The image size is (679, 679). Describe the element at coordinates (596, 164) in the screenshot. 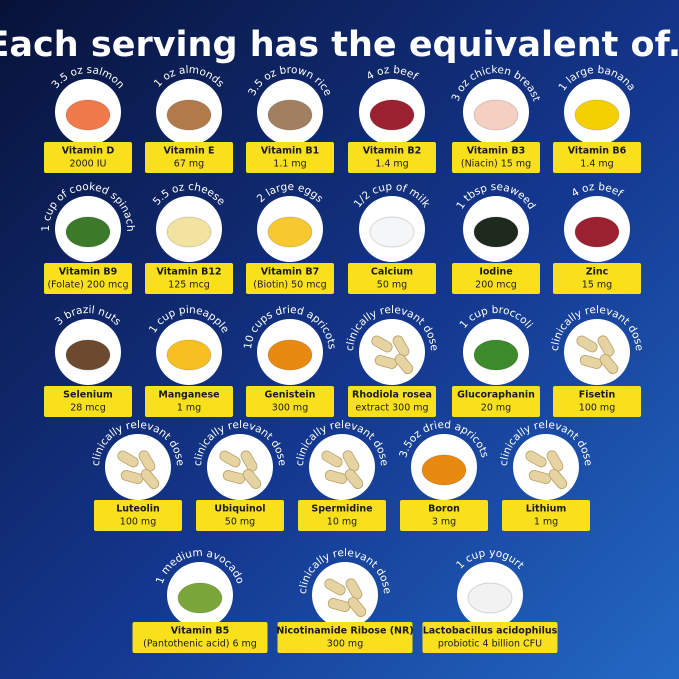

I see `label-line: 1.4 mg` at that location.